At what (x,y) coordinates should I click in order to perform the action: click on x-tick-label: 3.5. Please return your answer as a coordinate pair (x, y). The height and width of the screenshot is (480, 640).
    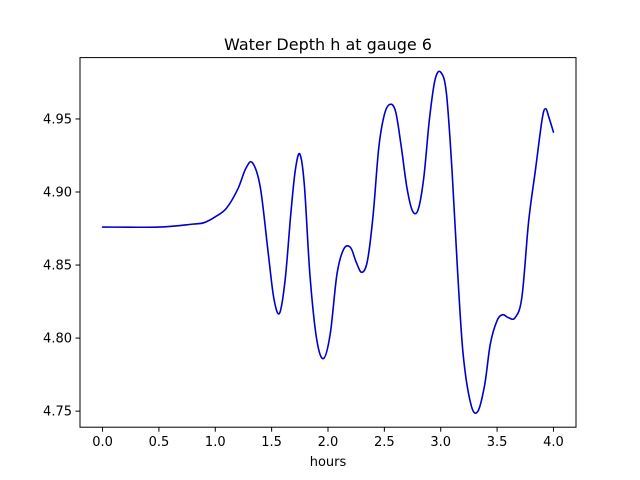
    Looking at the image, I should click on (497, 442).